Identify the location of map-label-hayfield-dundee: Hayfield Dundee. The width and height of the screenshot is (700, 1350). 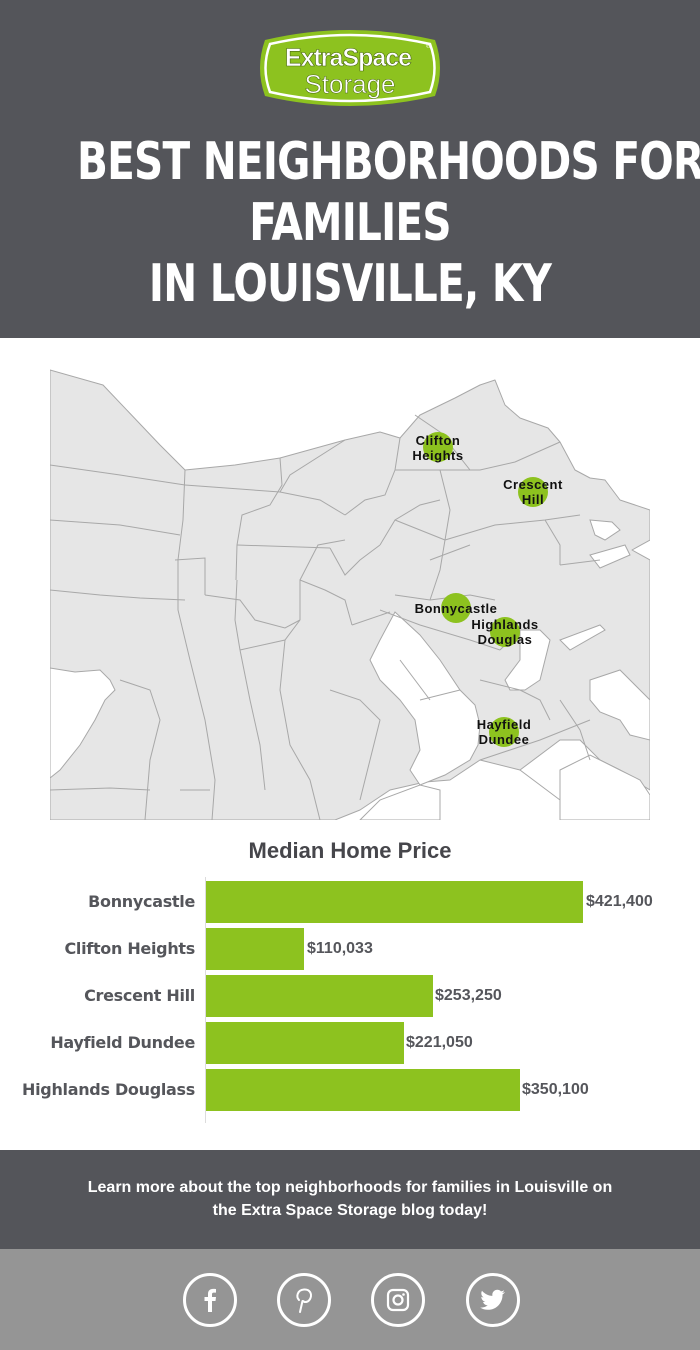
(504, 732).